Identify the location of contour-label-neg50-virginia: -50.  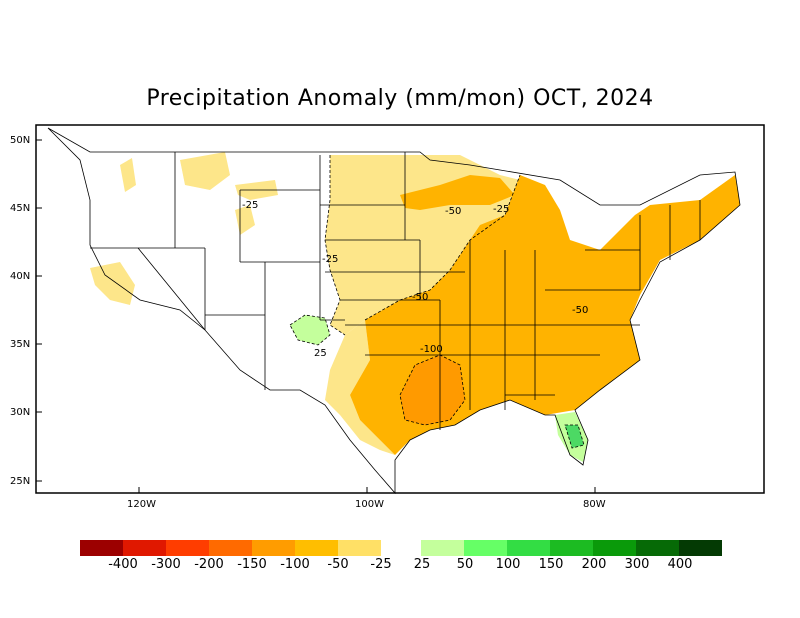
(580, 310).